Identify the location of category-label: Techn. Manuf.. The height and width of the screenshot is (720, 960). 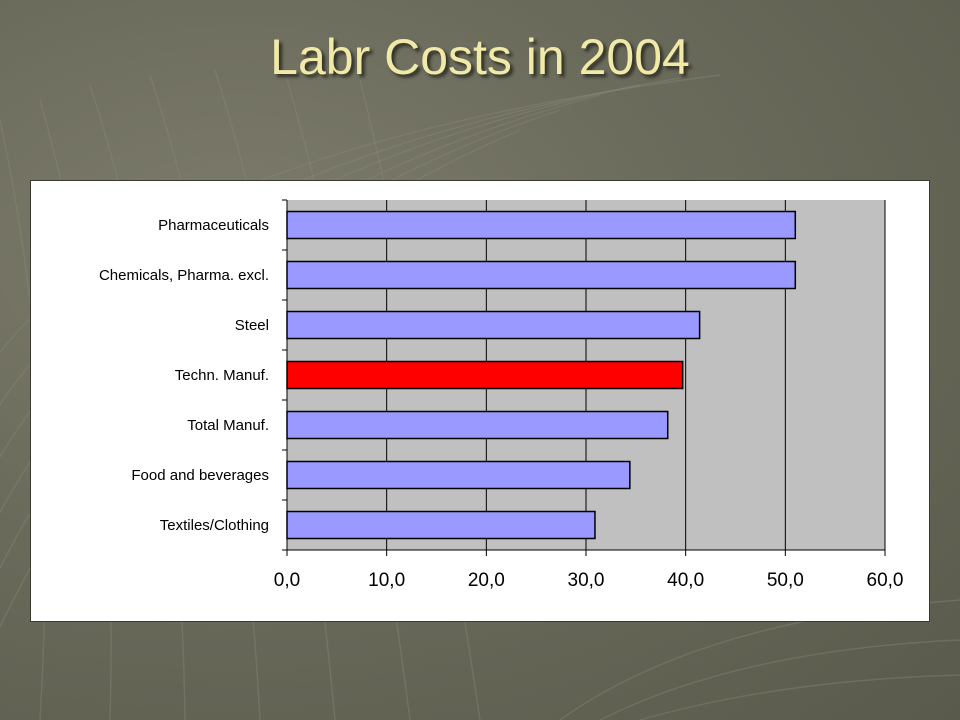
(222, 375).